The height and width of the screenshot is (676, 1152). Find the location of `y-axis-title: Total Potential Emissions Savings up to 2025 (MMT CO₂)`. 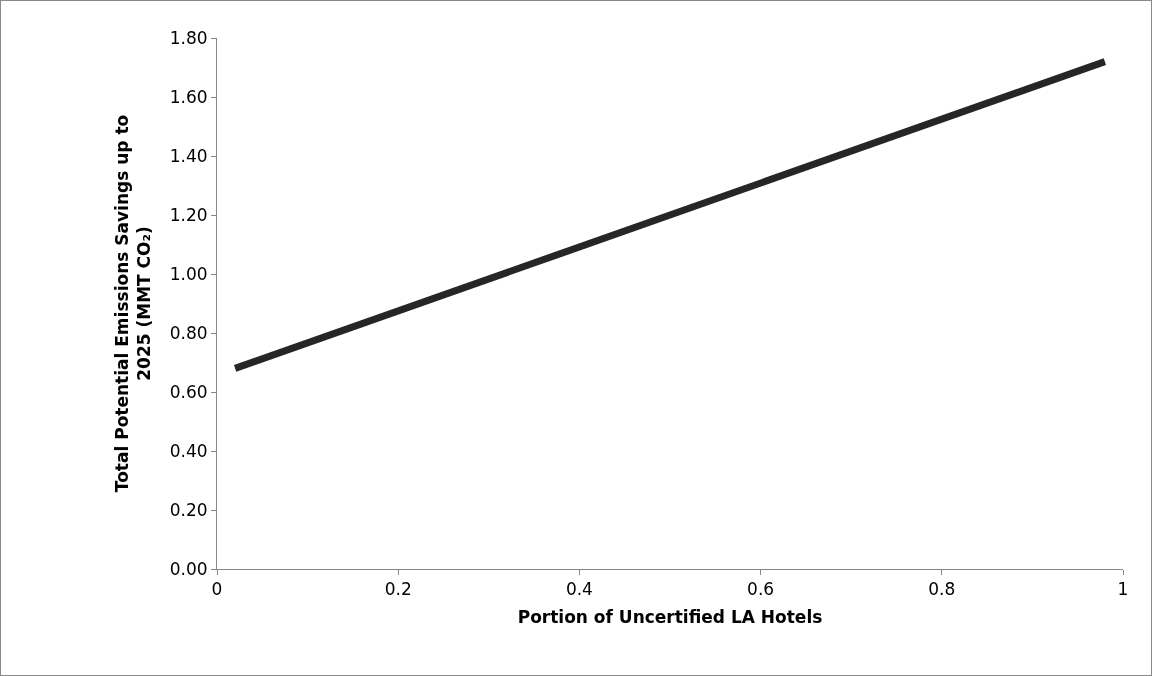

y-axis-title: Total Potential Emissions Savings up to 2025 (MMT CO₂) is located at coordinates (133, 303).